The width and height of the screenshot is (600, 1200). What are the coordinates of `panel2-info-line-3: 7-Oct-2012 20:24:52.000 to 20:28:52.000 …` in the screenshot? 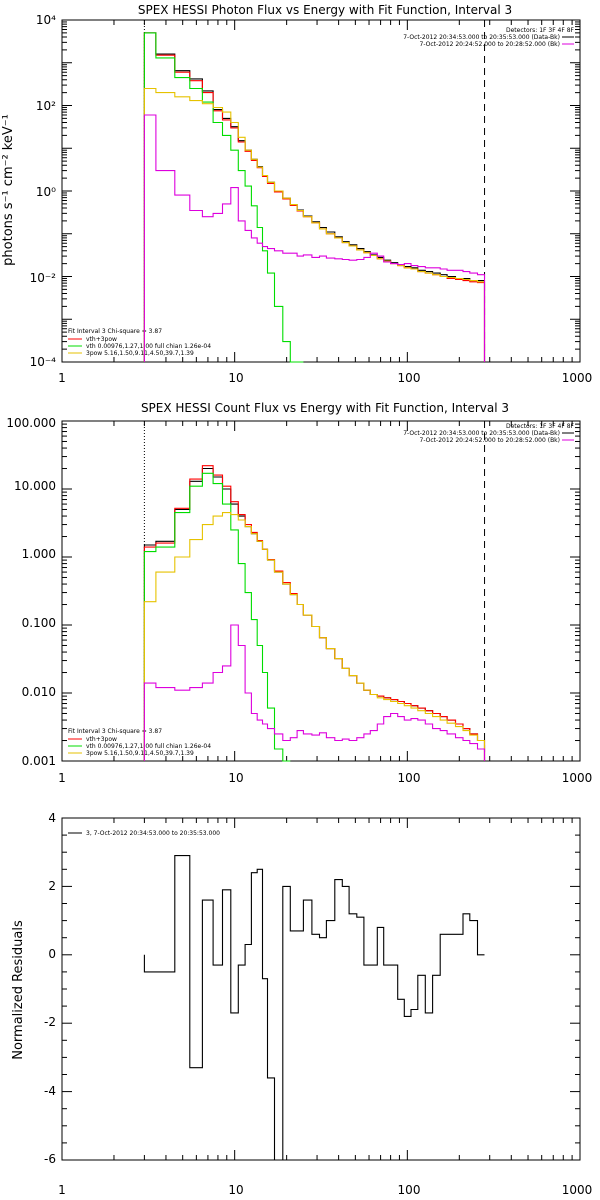 It's located at (490, 440).